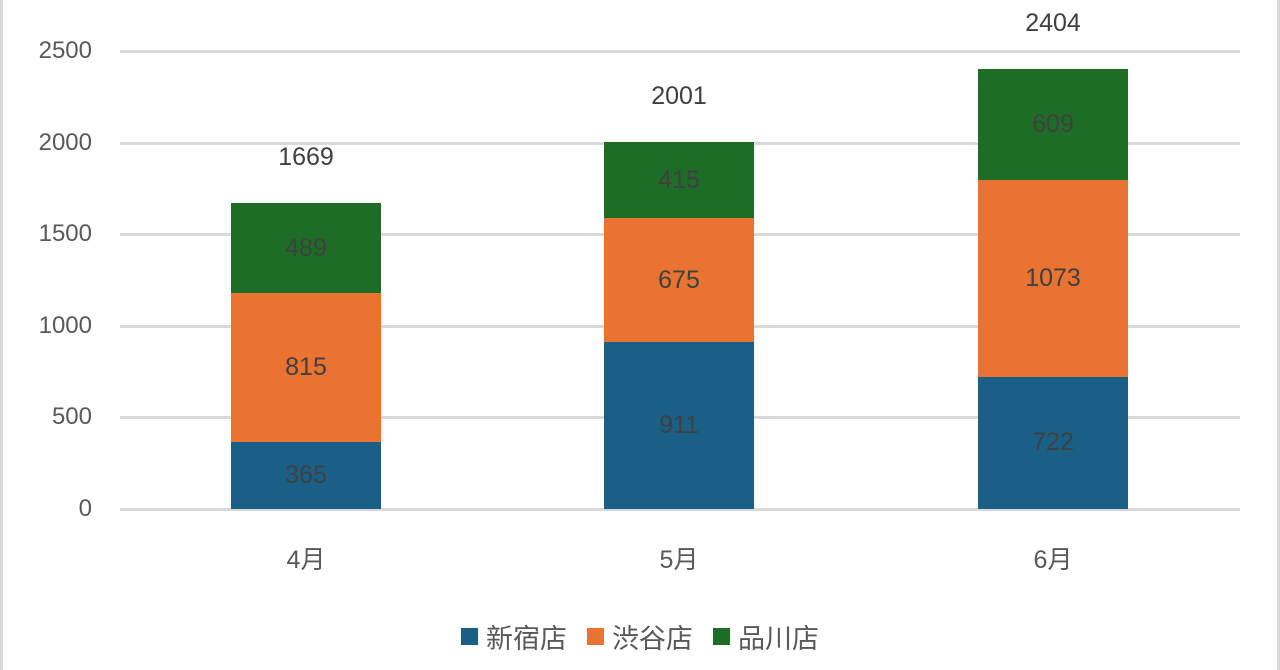 This screenshot has width=1280, height=670. I want to click on data-label: 911, so click(679, 425).